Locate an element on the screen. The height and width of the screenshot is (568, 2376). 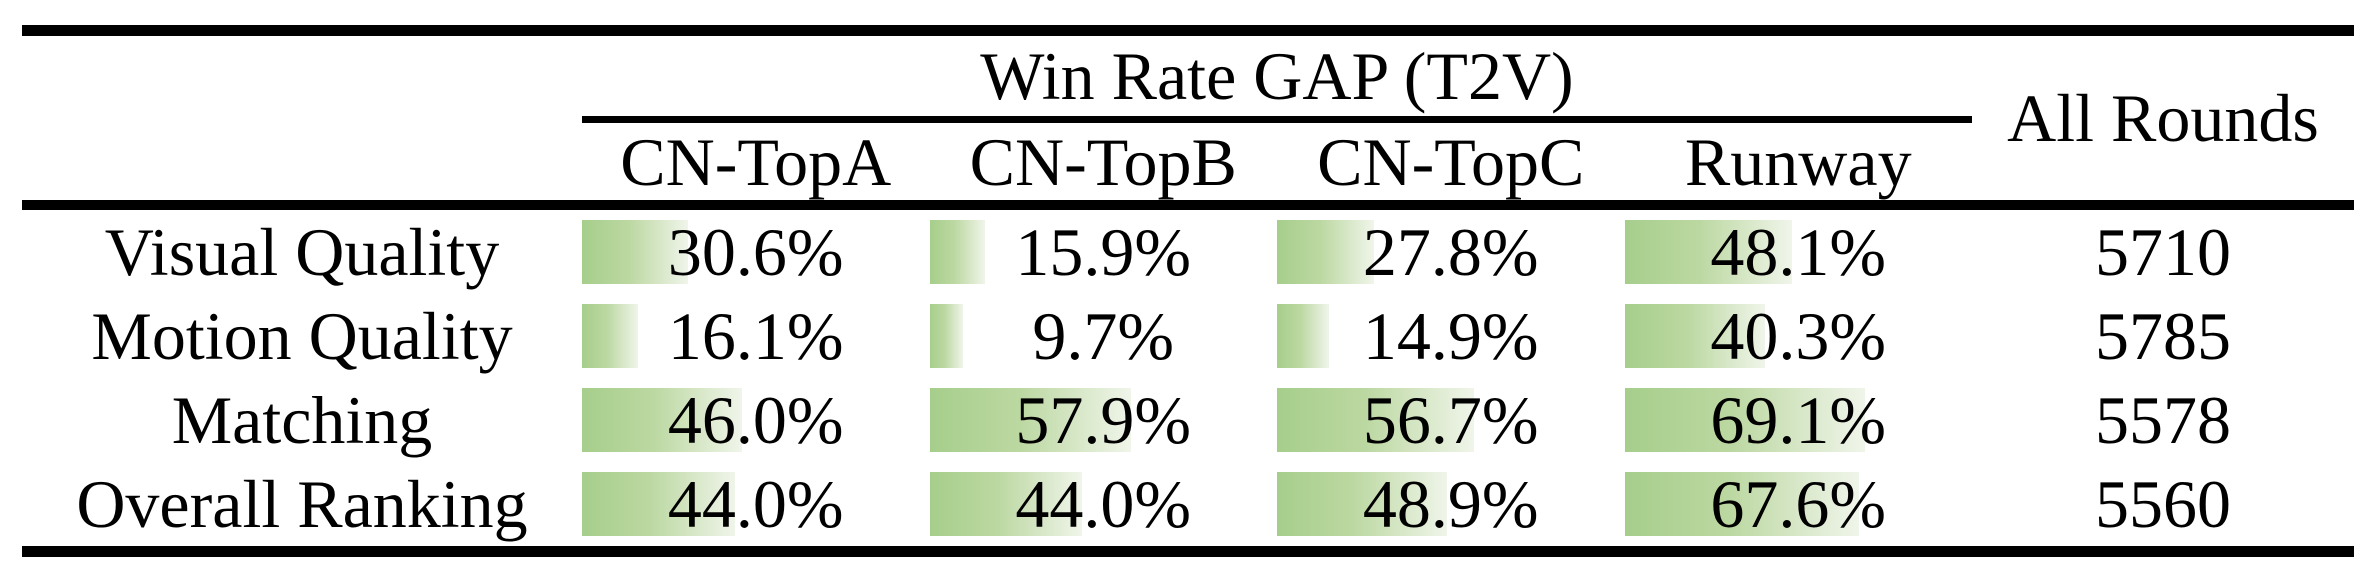
win-rate-value: 67.6% is located at coordinates (1798, 504).